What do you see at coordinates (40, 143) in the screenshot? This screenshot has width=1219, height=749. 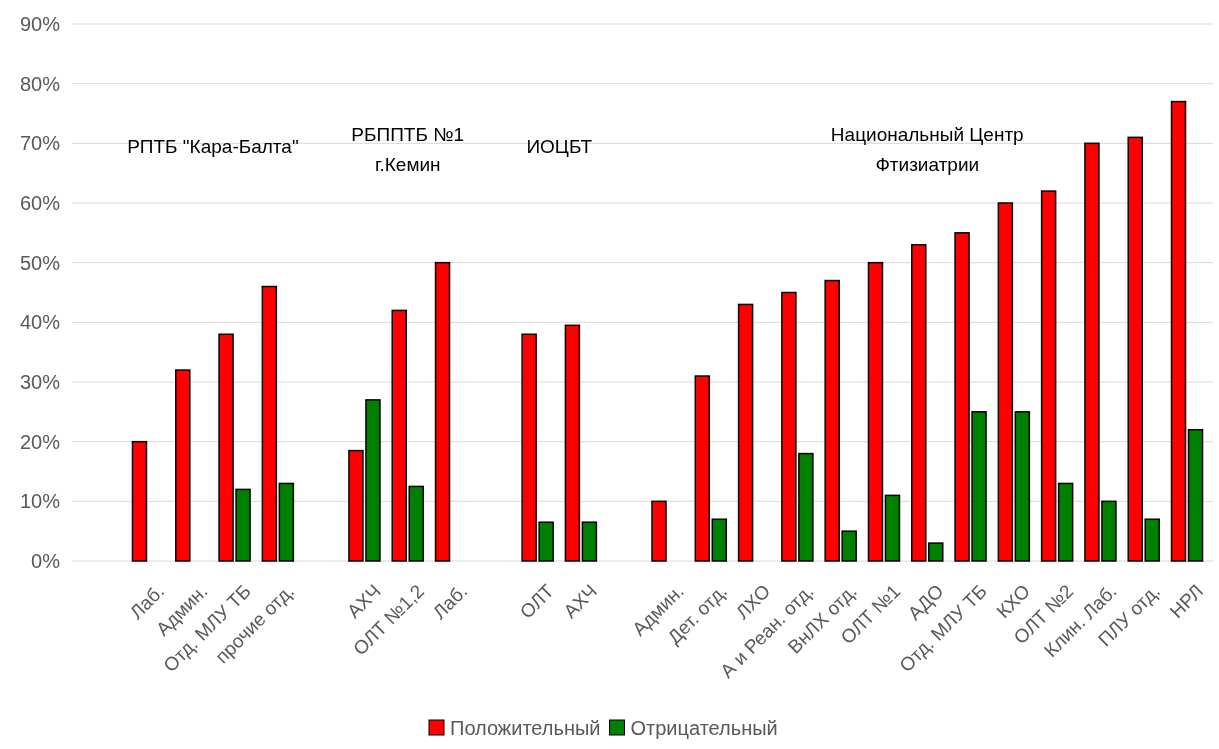 I see `y-tick-label: 70%` at bounding box center [40, 143].